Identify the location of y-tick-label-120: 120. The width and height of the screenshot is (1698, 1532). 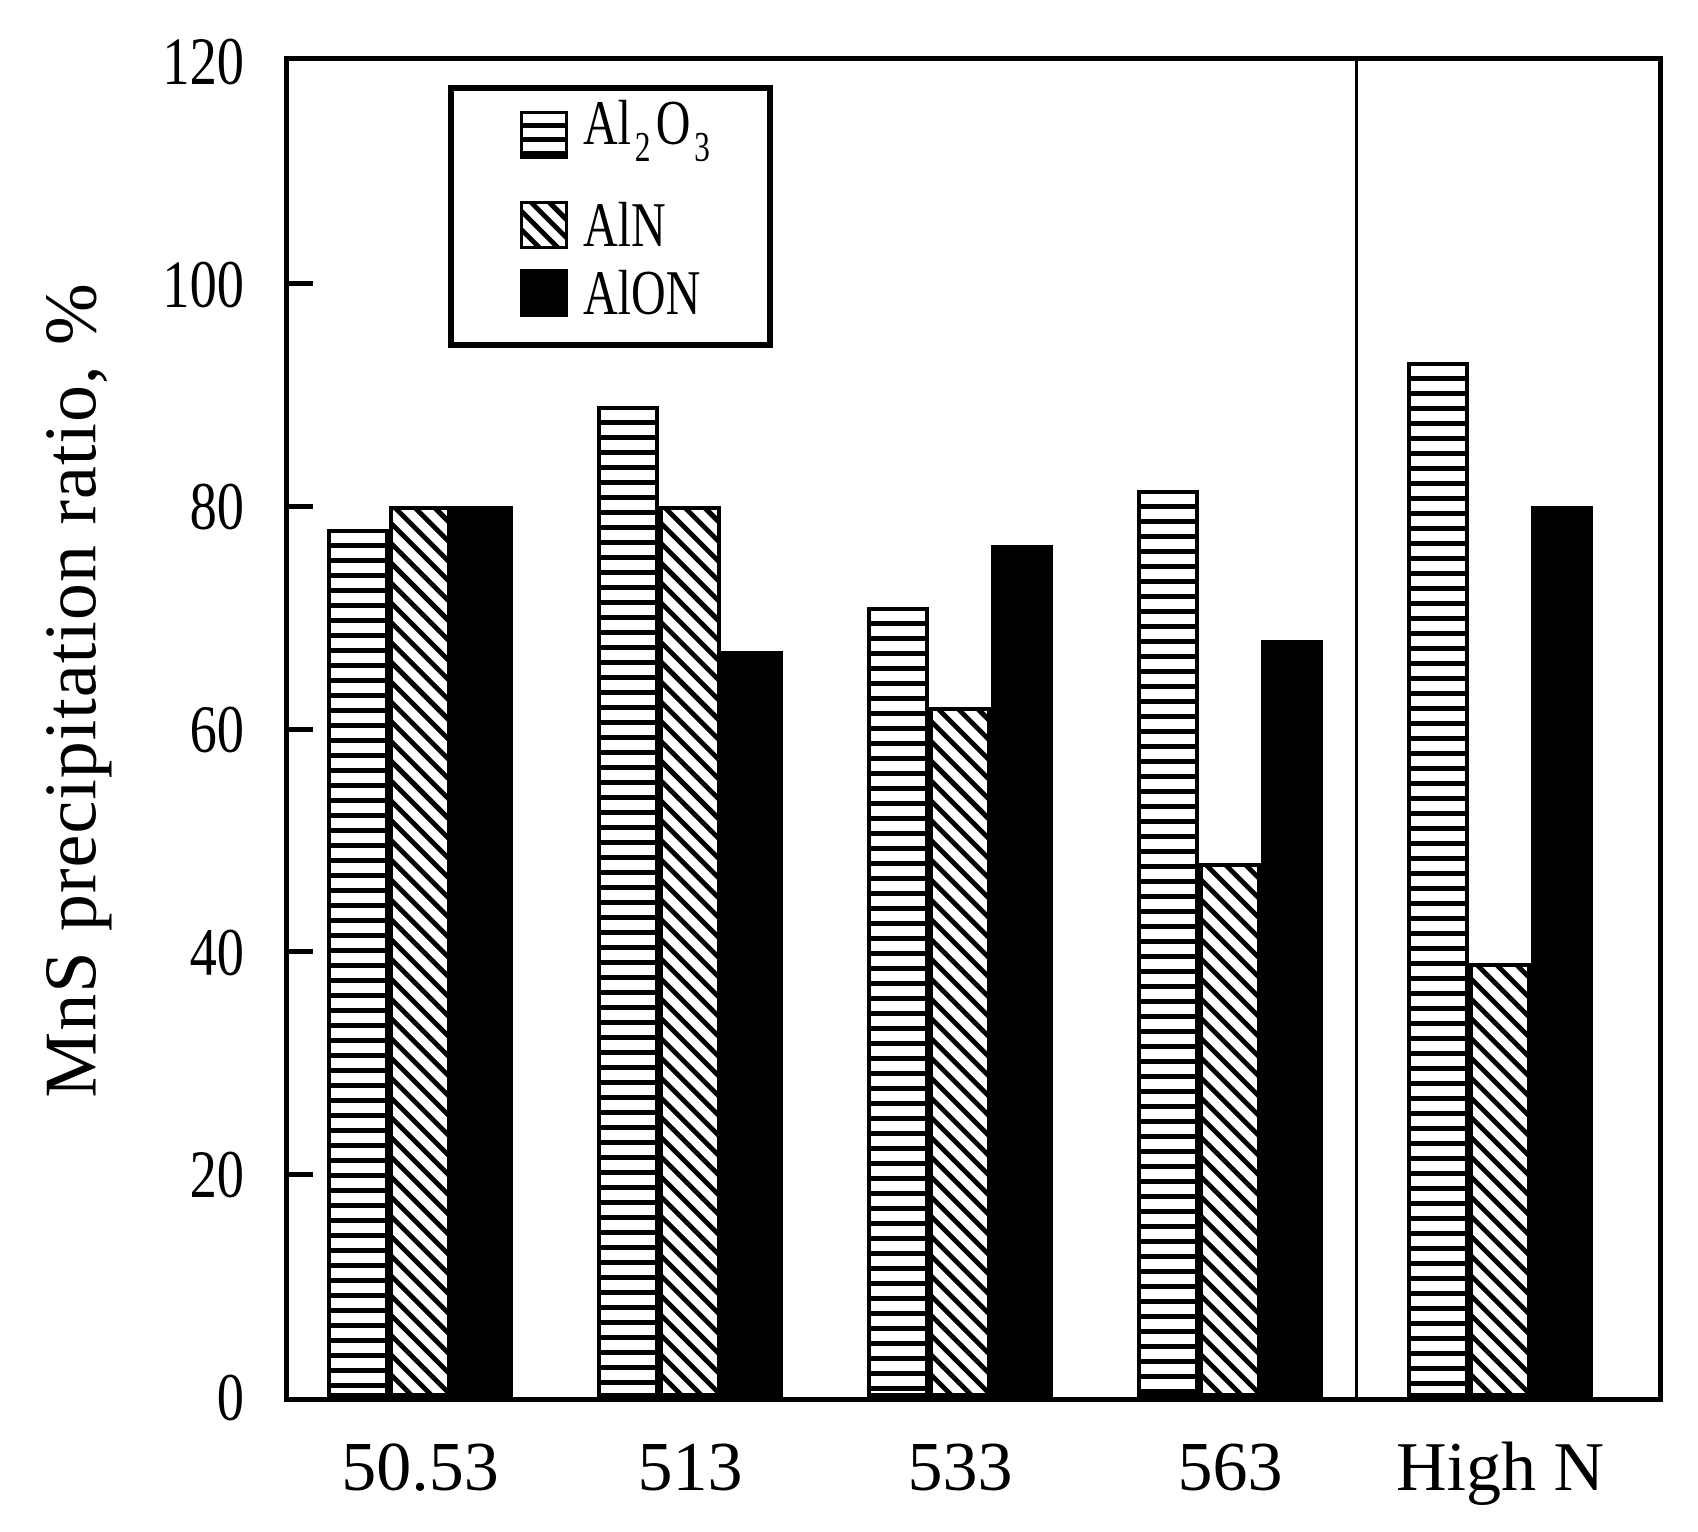
(203, 61).